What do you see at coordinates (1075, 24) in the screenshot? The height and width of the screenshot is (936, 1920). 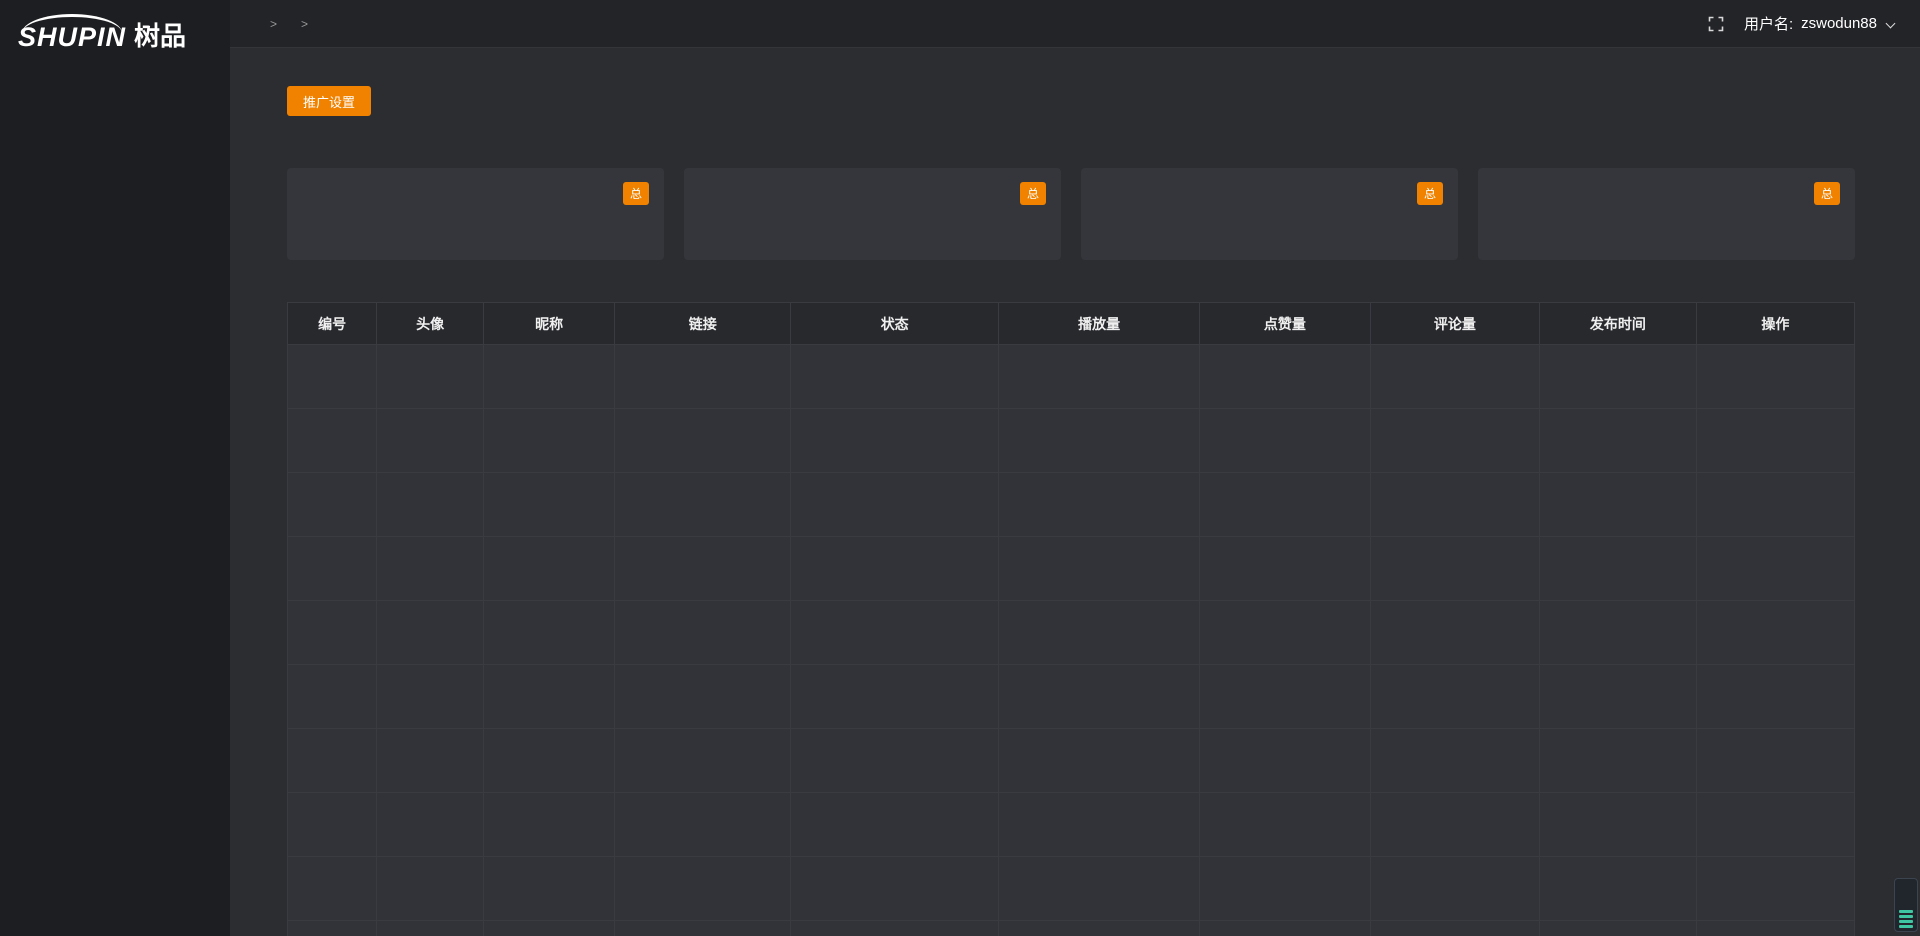 I see `topbar: > > > 用户名: zswodun88` at bounding box center [1075, 24].